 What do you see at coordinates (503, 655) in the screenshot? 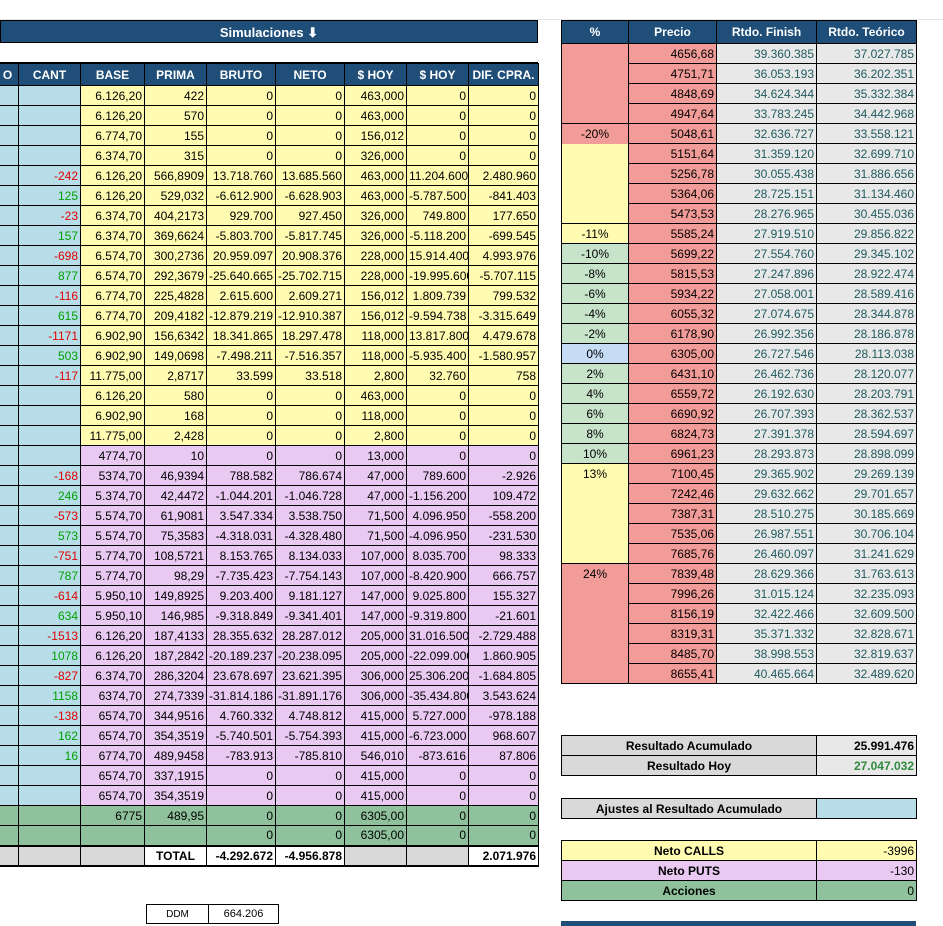
I see `dif-cpra-cell: 1.860.905` at bounding box center [503, 655].